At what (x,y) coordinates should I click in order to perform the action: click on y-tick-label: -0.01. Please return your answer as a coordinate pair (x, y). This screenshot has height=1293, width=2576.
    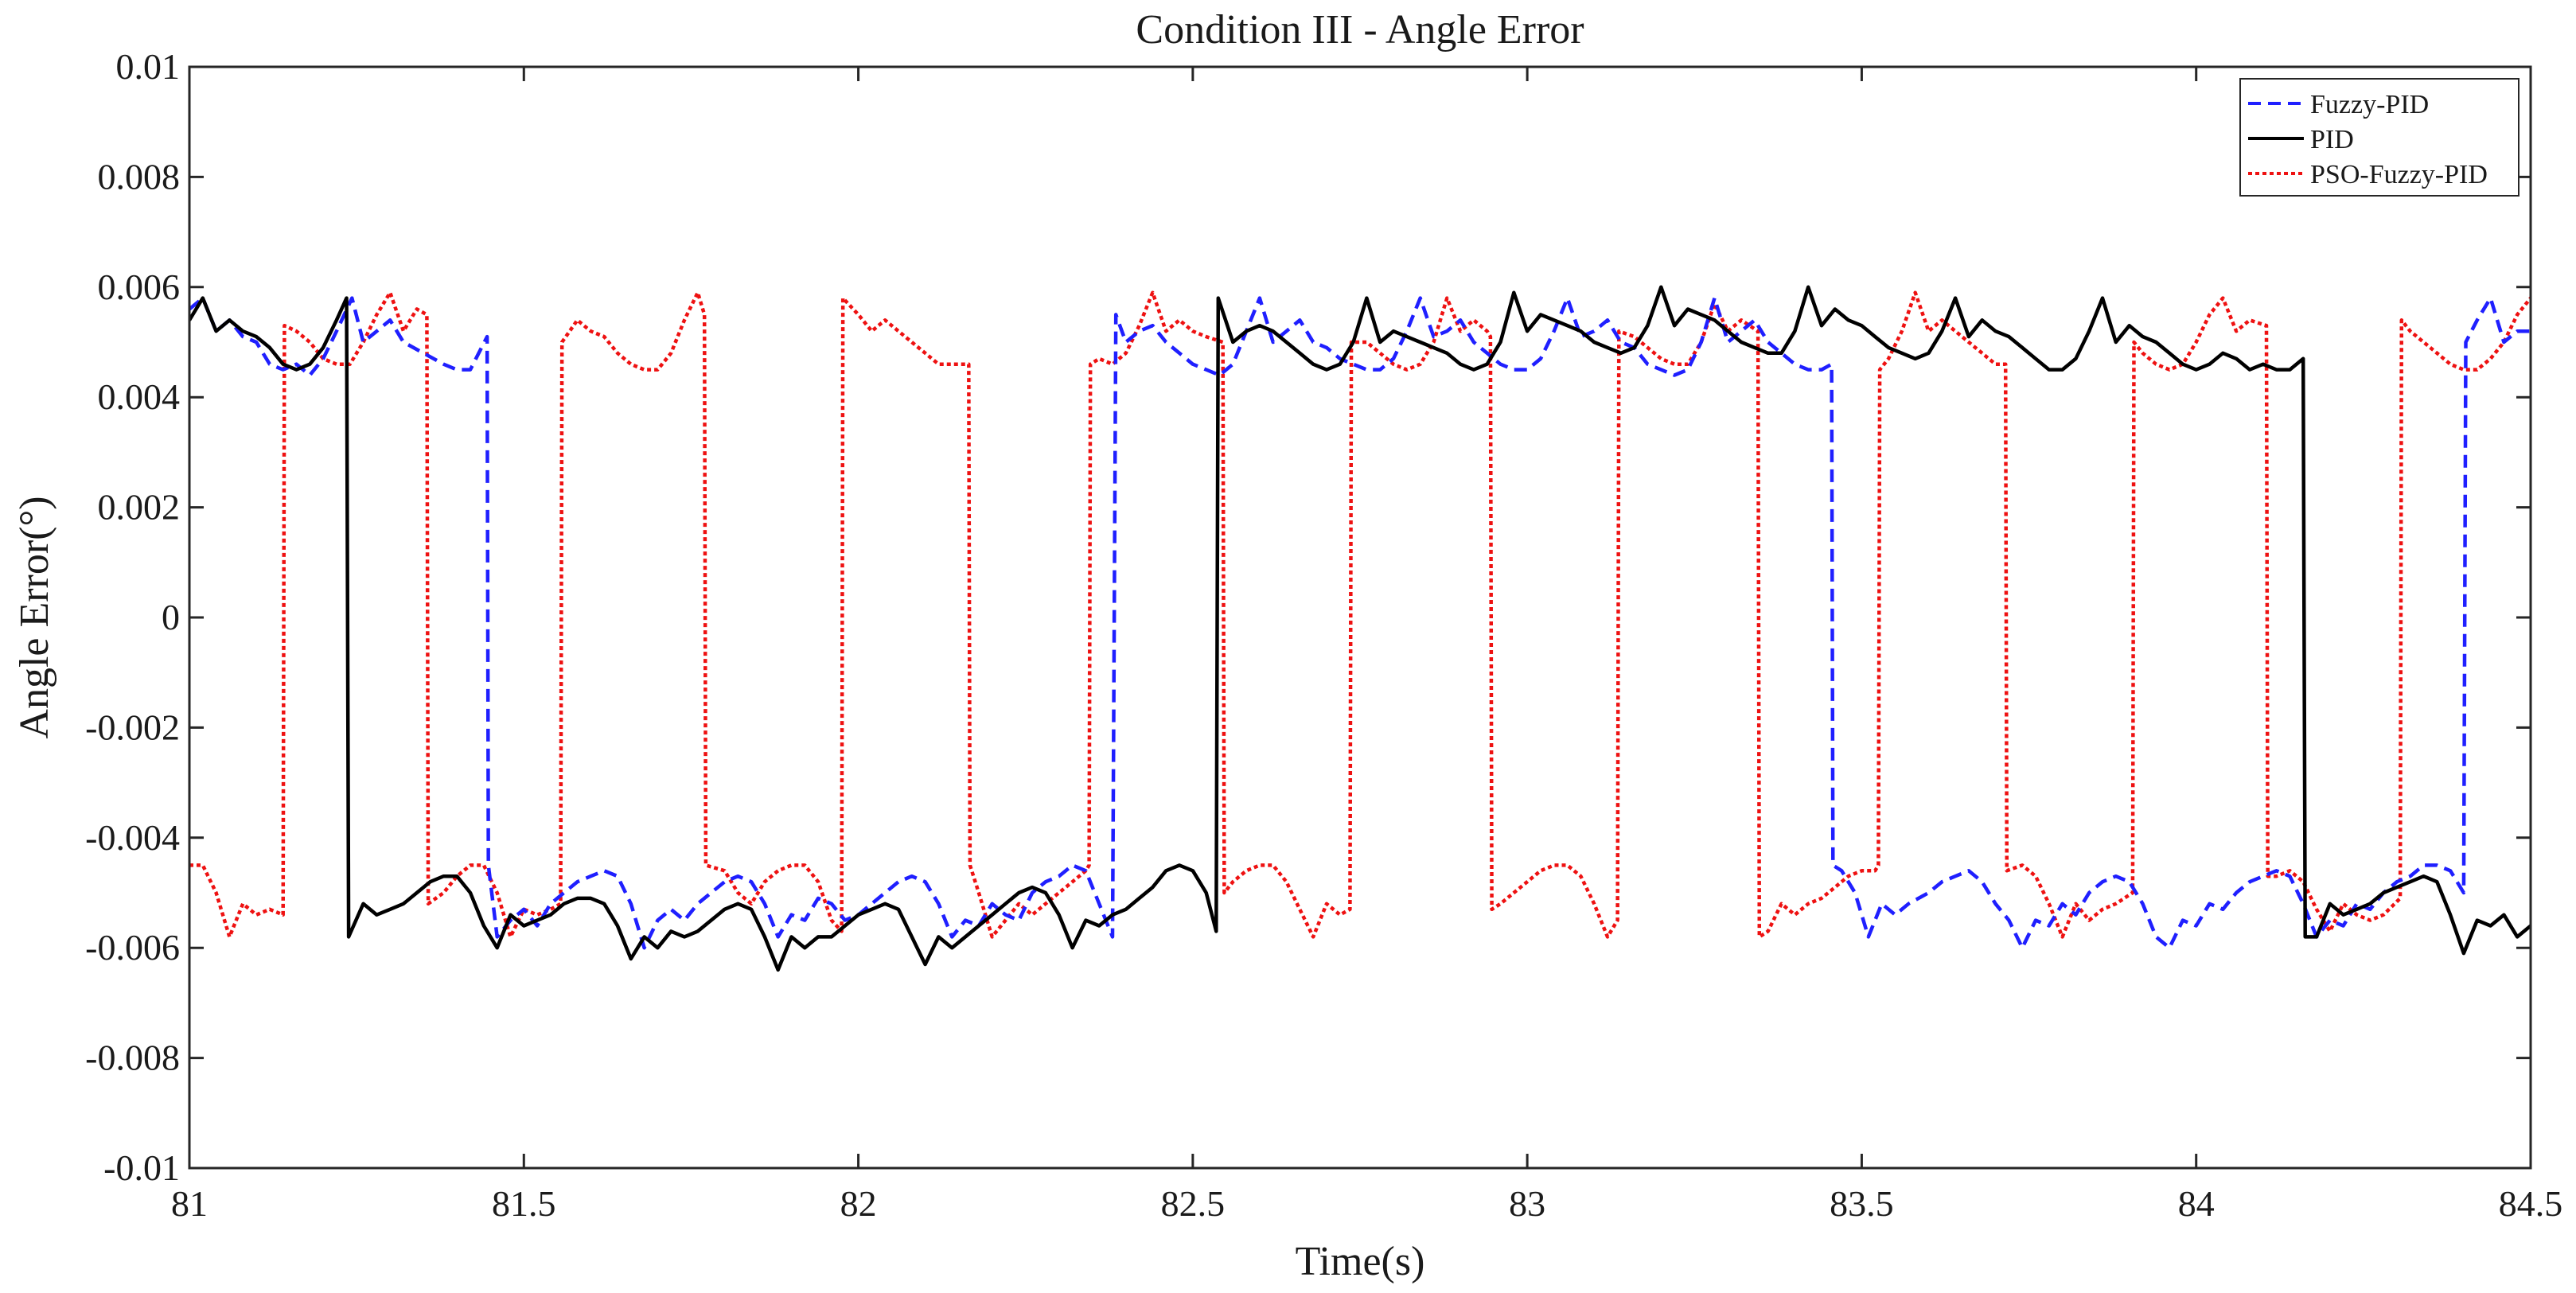
    Looking at the image, I should click on (141, 1167).